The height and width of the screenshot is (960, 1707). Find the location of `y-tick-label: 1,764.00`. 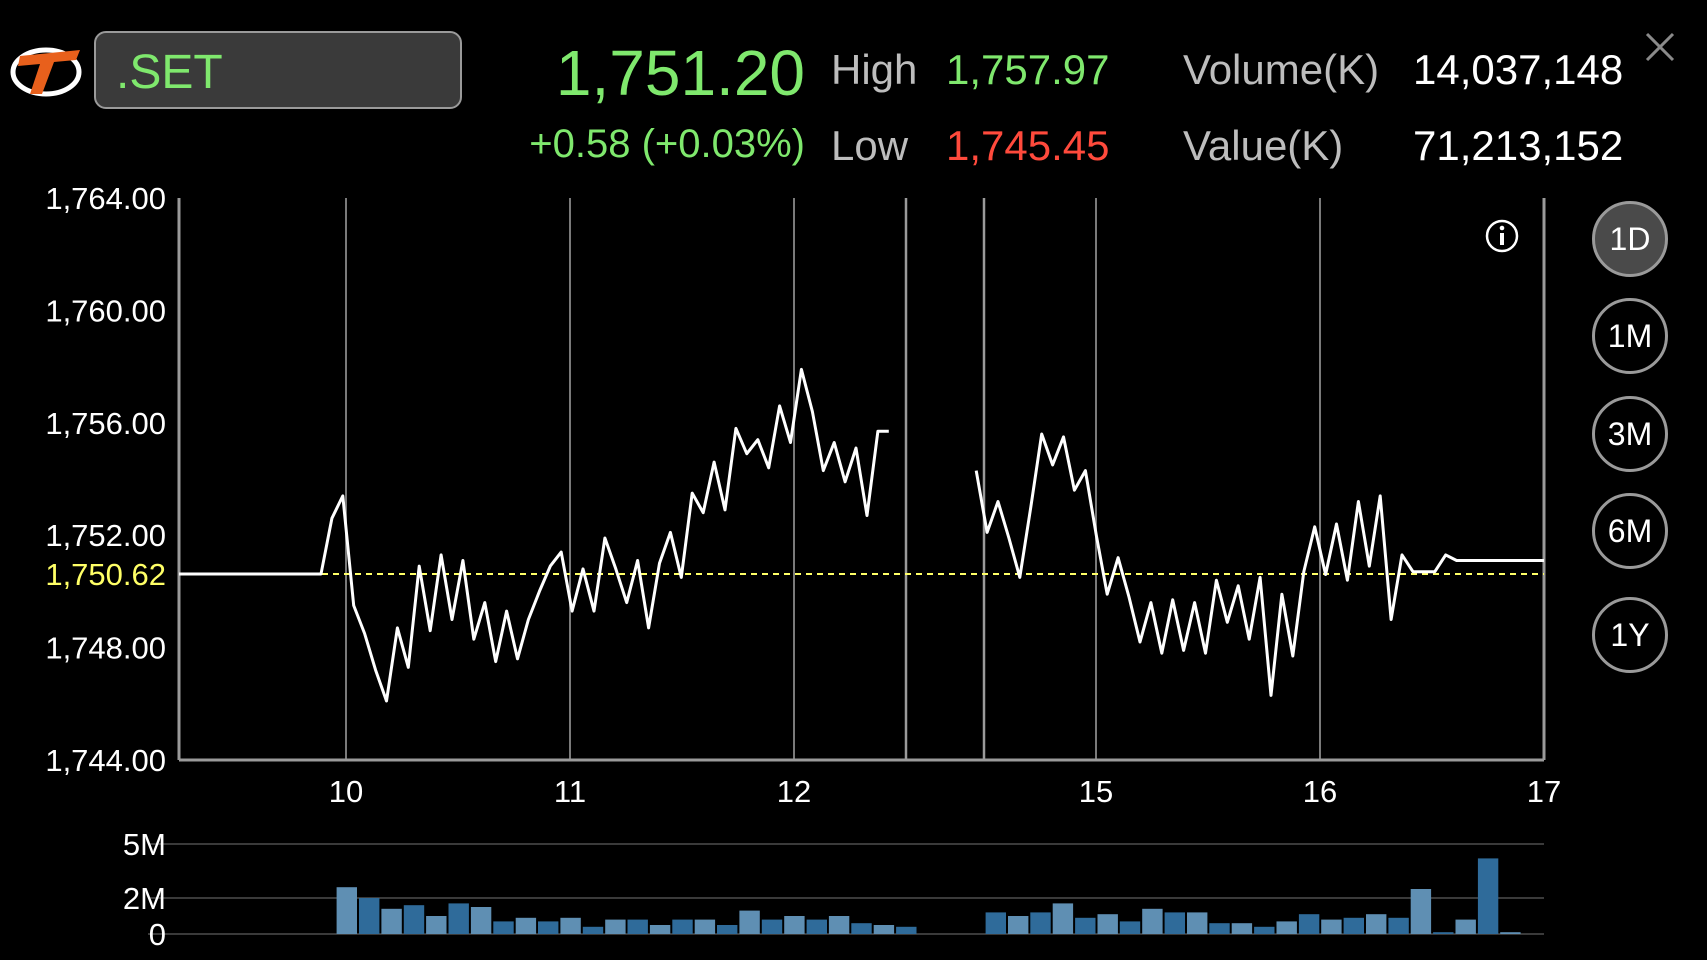

y-tick-label: 1,764.00 is located at coordinates (105, 198).